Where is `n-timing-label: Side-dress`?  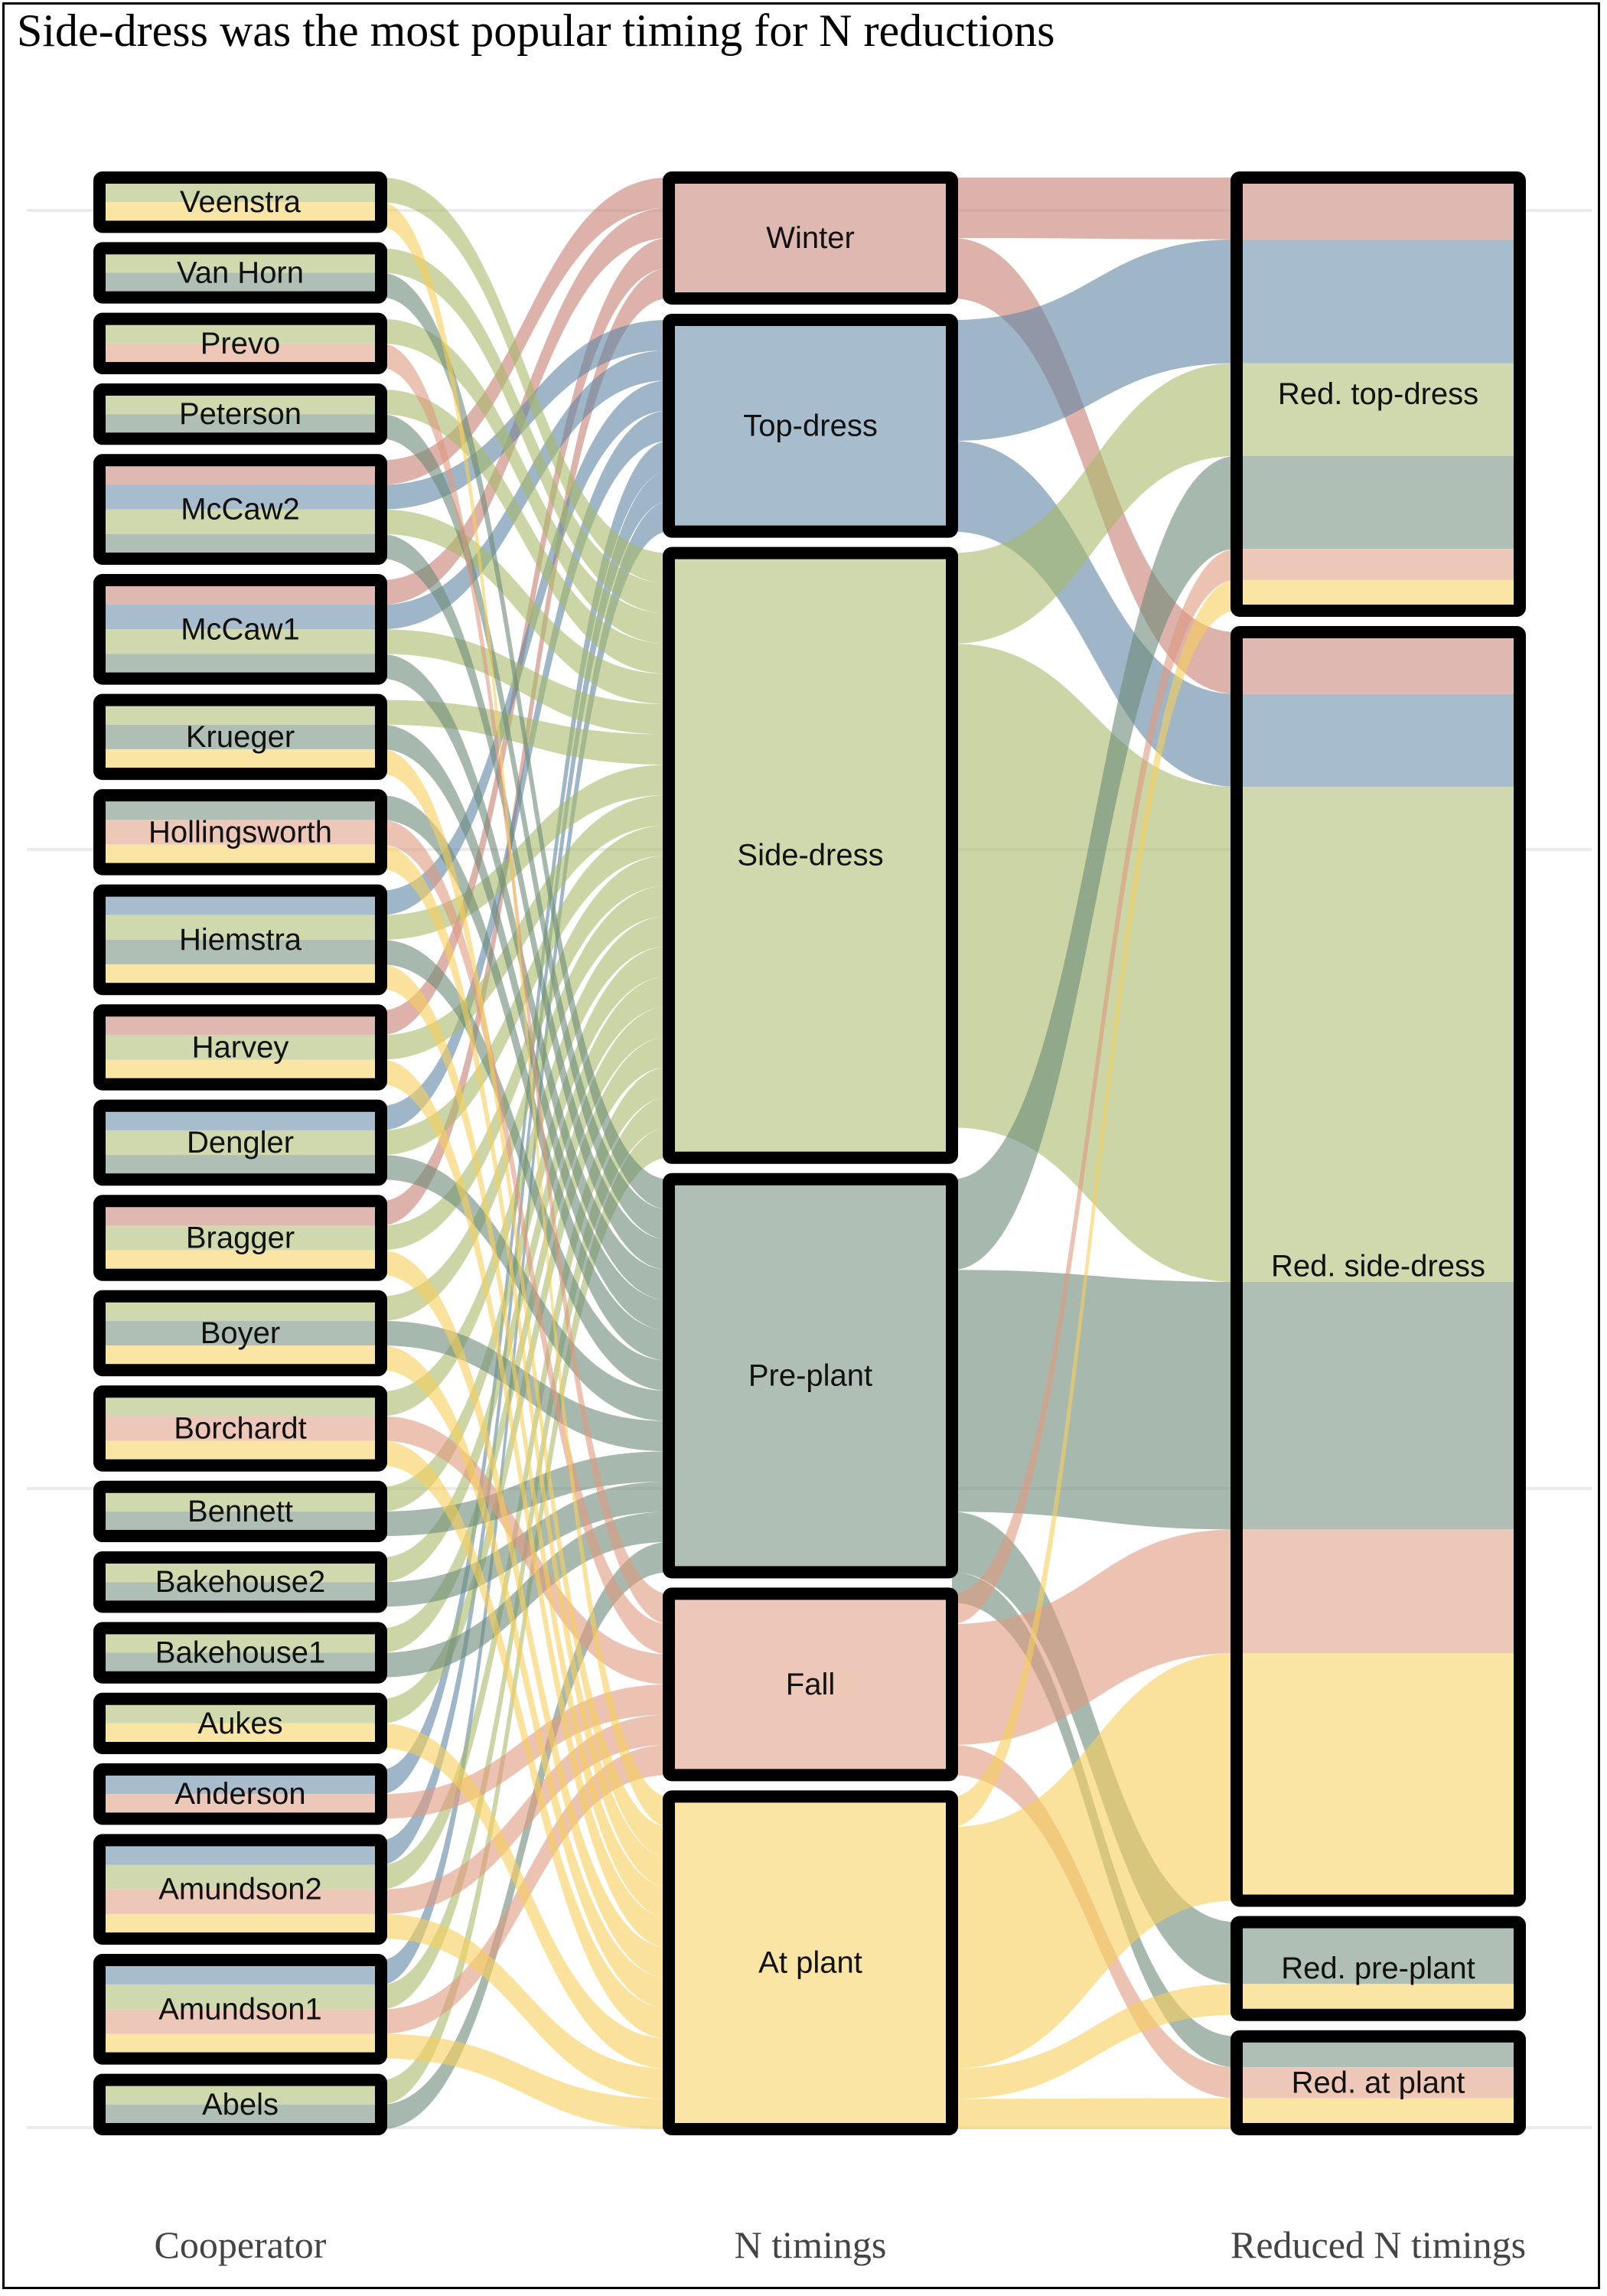 n-timing-label: Side-dress is located at coordinates (810, 855).